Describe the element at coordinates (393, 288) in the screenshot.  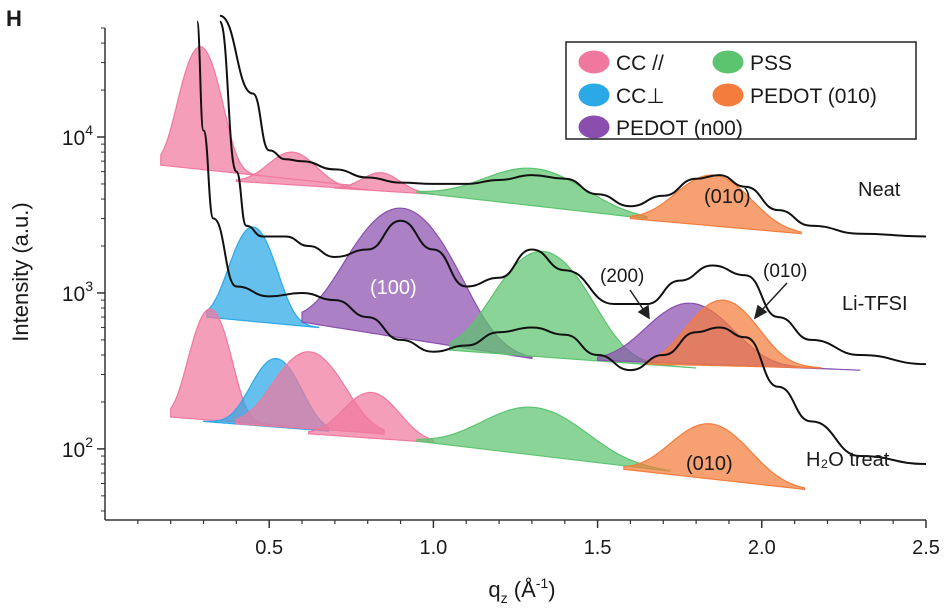
I see `annotation-li-tfsi-100: (100)` at that location.